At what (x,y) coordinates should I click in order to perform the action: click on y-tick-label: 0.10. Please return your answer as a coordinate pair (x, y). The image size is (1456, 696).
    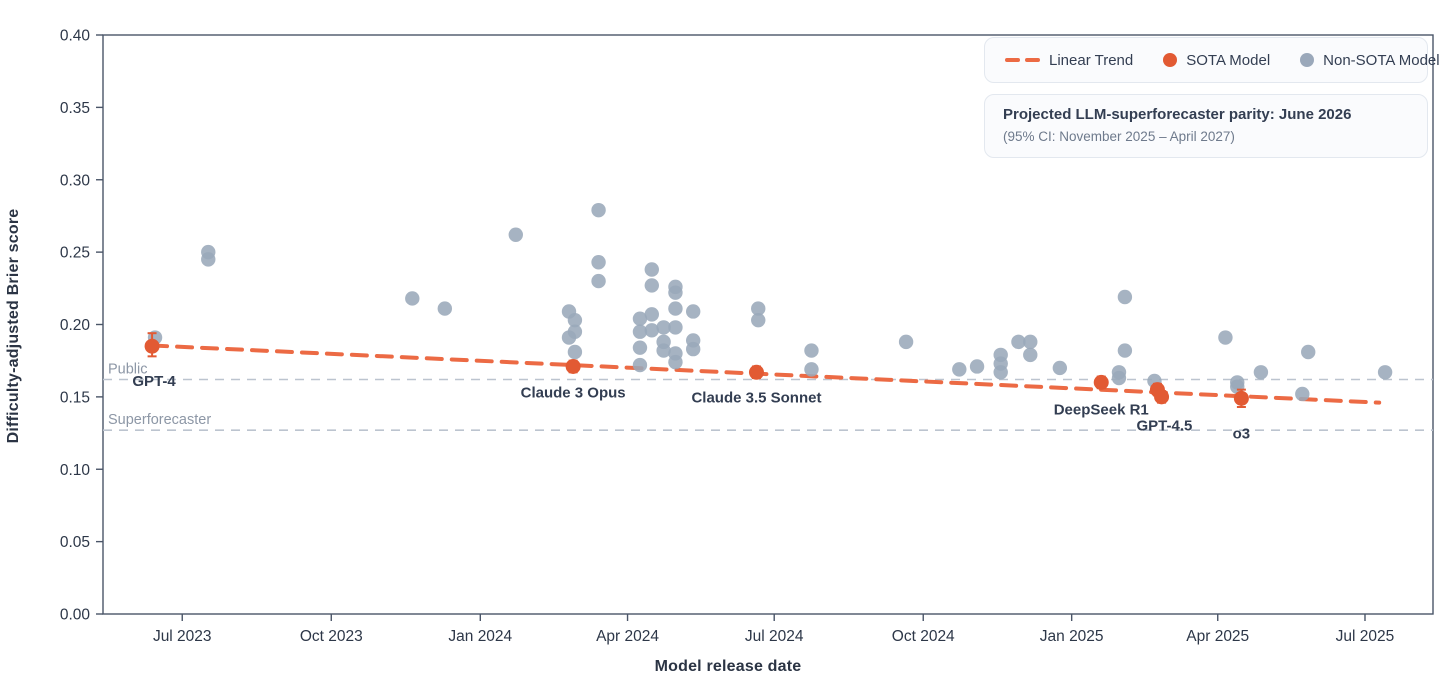
    Looking at the image, I should click on (75, 470).